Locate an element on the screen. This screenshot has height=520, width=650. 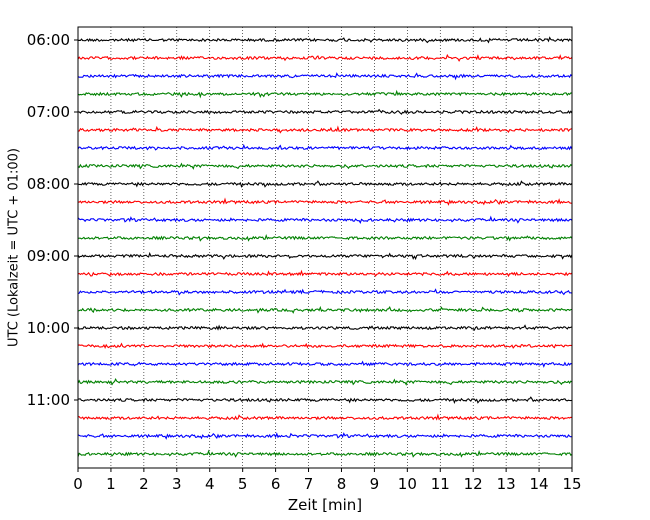
y-tick-label: 08:00 is located at coordinates (48, 184).